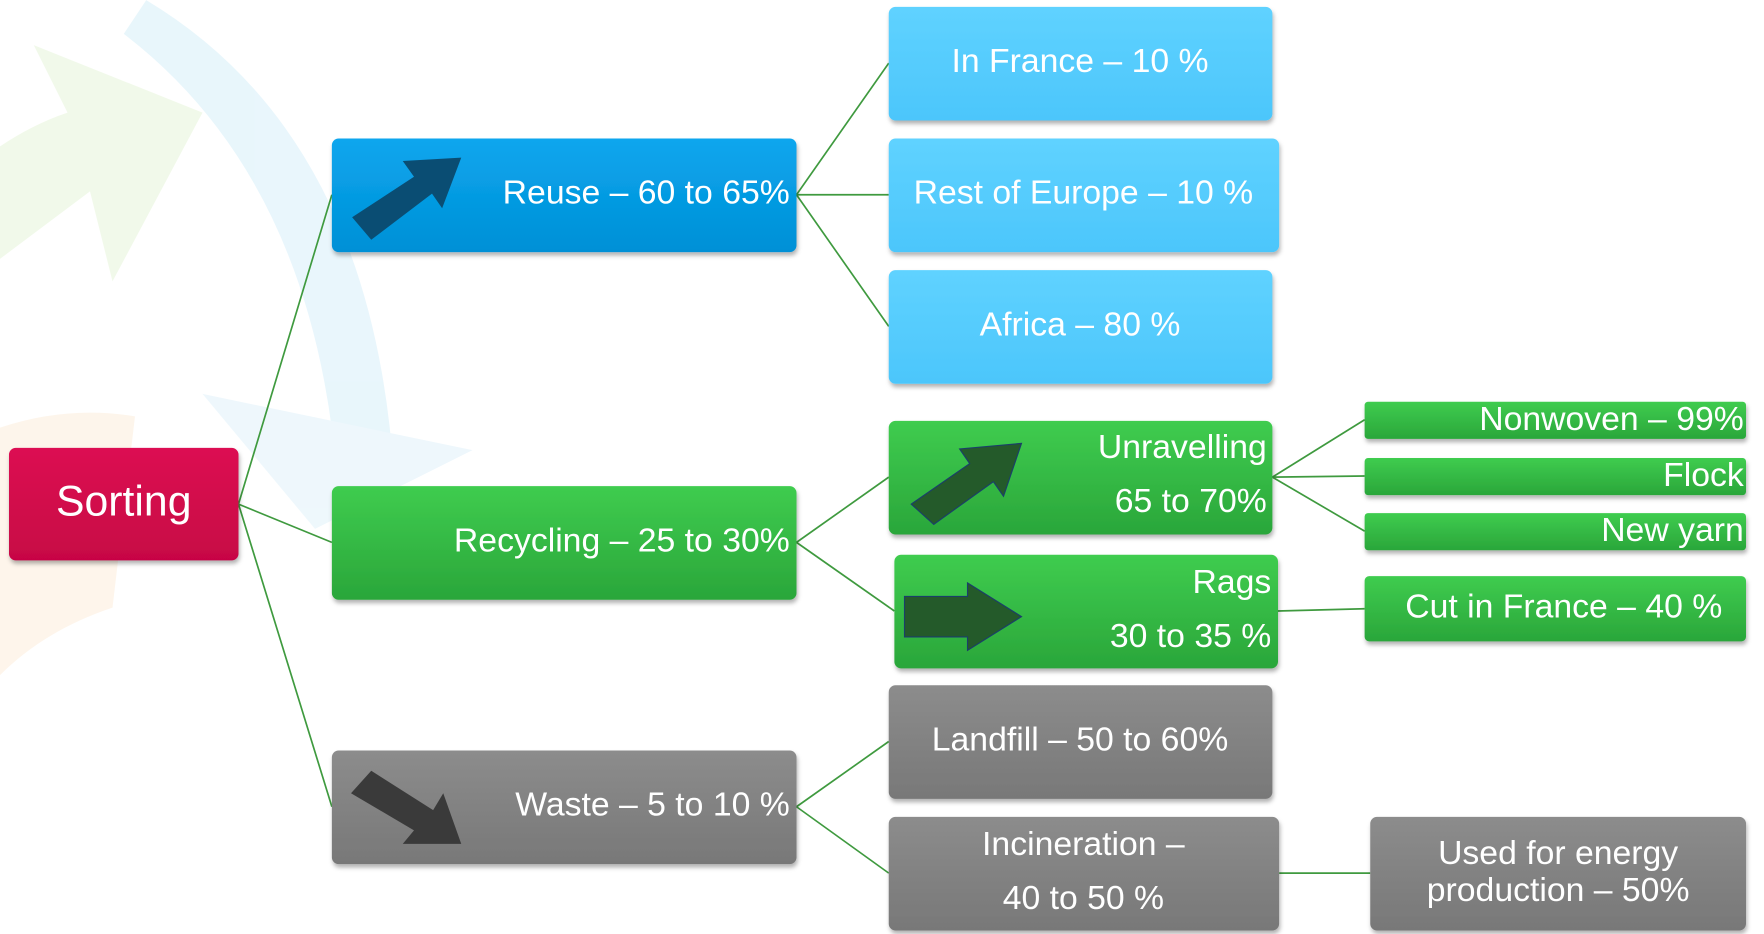 This screenshot has width=1764, height=934. I want to click on node-label: Flock, so click(1703, 475).